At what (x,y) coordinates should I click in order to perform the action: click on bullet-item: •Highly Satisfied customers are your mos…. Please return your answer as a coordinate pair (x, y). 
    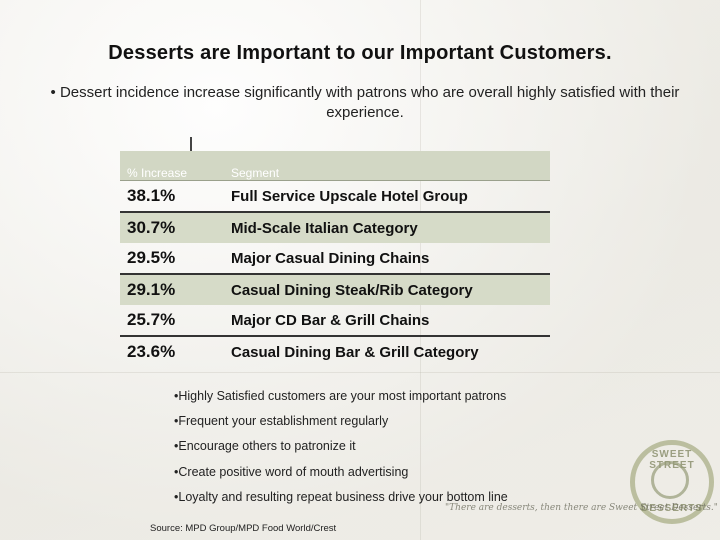
    Looking at the image, I should click on (340, 396).